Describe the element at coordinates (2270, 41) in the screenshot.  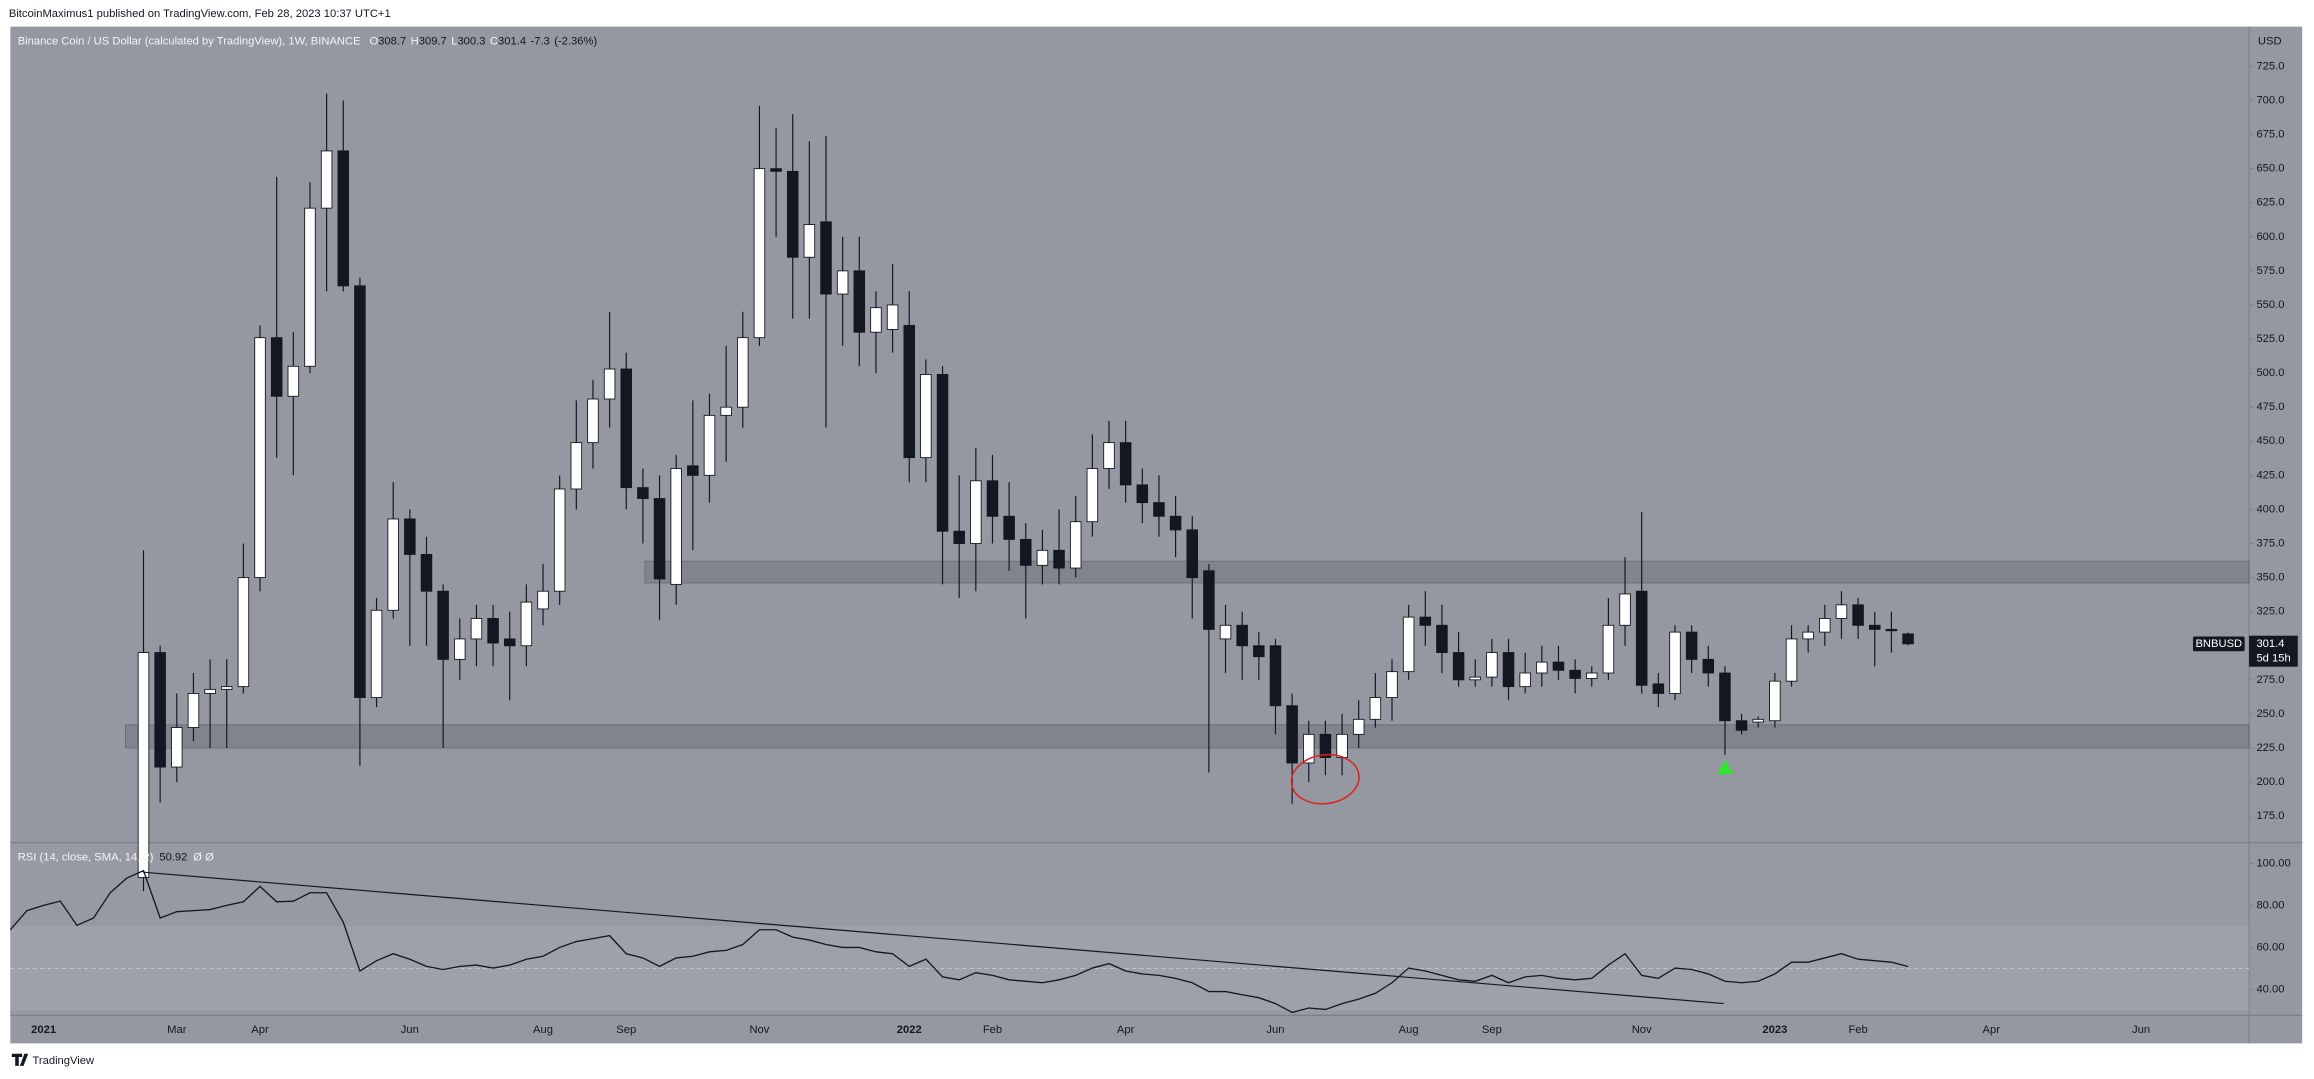
I see `y-axis-label: USD` at that location.